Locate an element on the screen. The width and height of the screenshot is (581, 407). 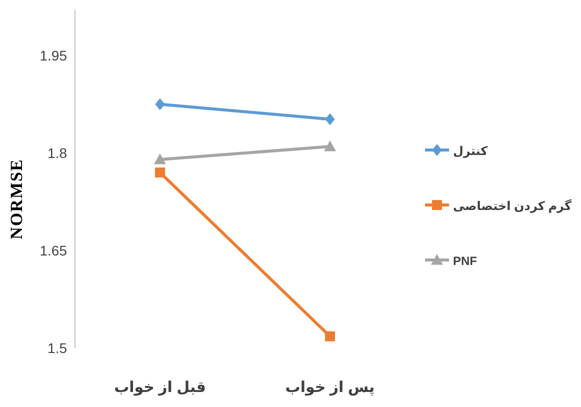
y-tick-label: 1.8 is located at coordinates (58, 153).